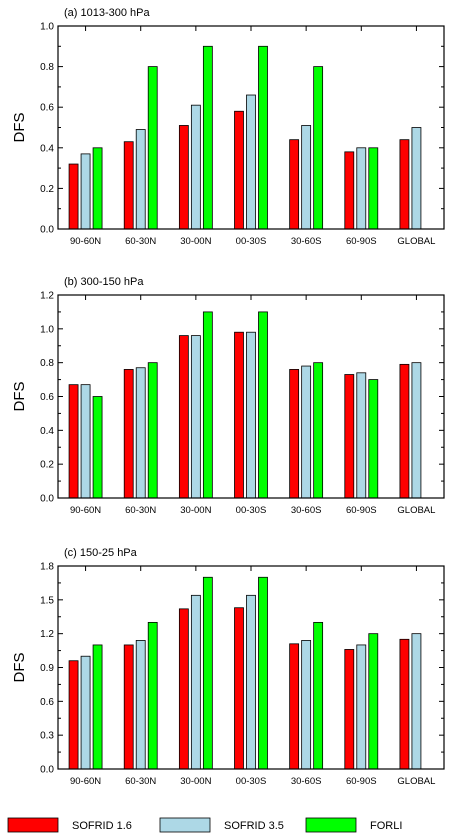  Describe the element at coordinates (47, 668) in the screenshot. I see `y-tick-label: 0.9` at that location.